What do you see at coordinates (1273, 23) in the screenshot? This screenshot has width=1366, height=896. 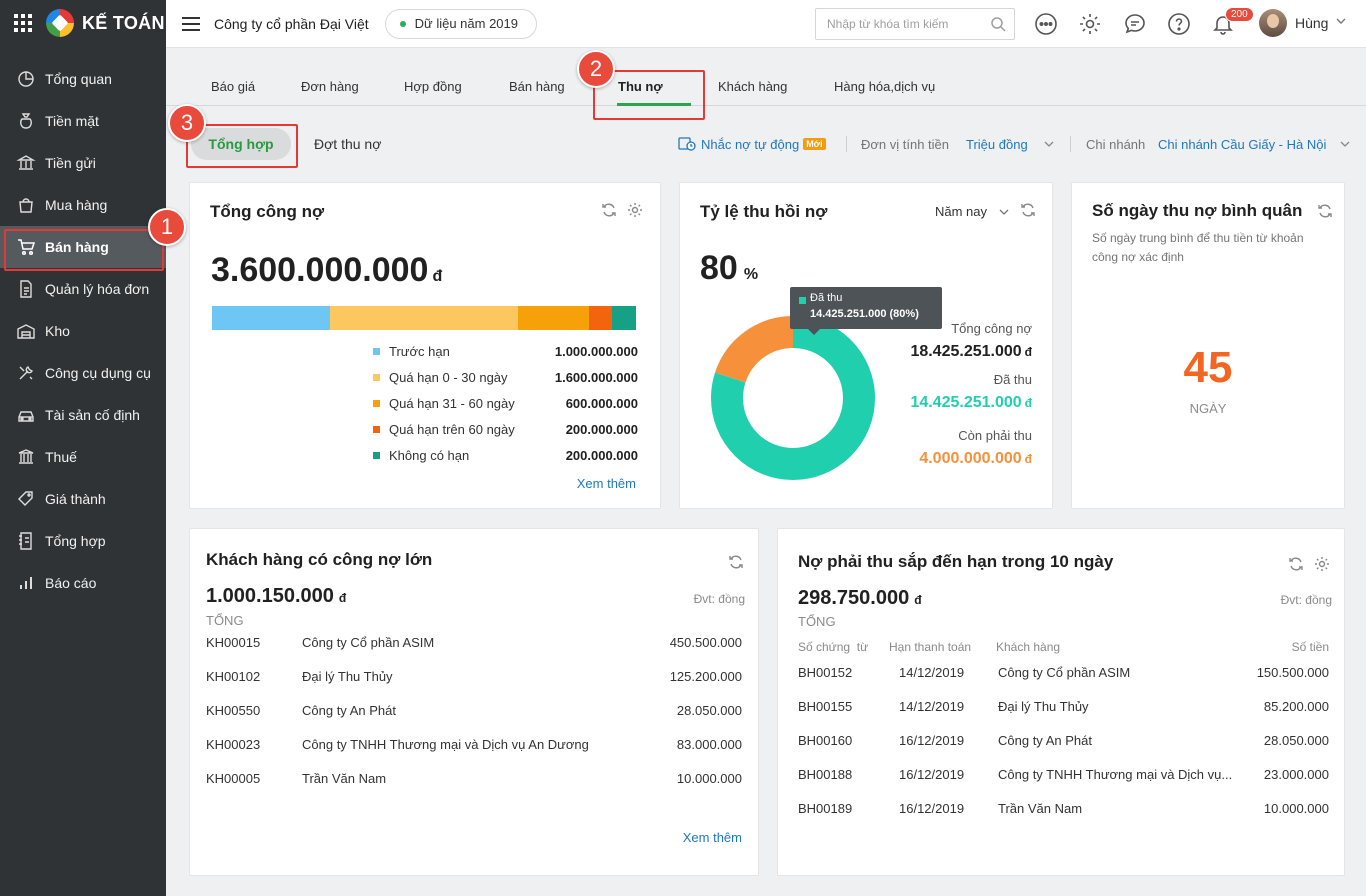 I see `avatar` at bounding box center [1273, 23].